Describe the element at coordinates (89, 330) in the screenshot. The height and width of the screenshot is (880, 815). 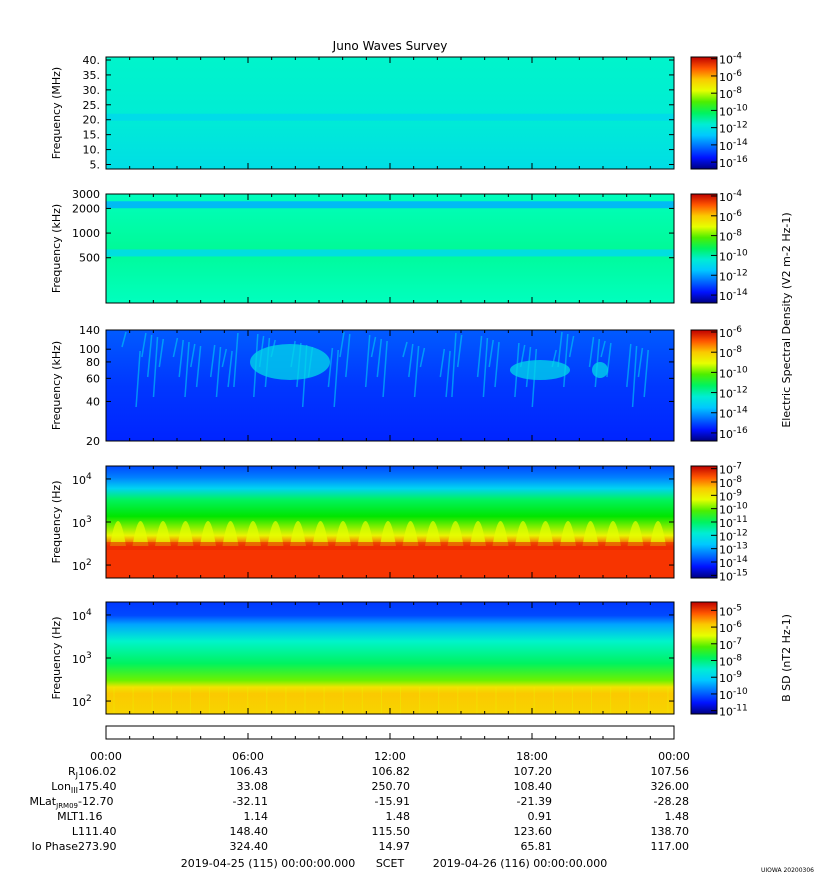
I see `y-tick-label: 140` at that location.